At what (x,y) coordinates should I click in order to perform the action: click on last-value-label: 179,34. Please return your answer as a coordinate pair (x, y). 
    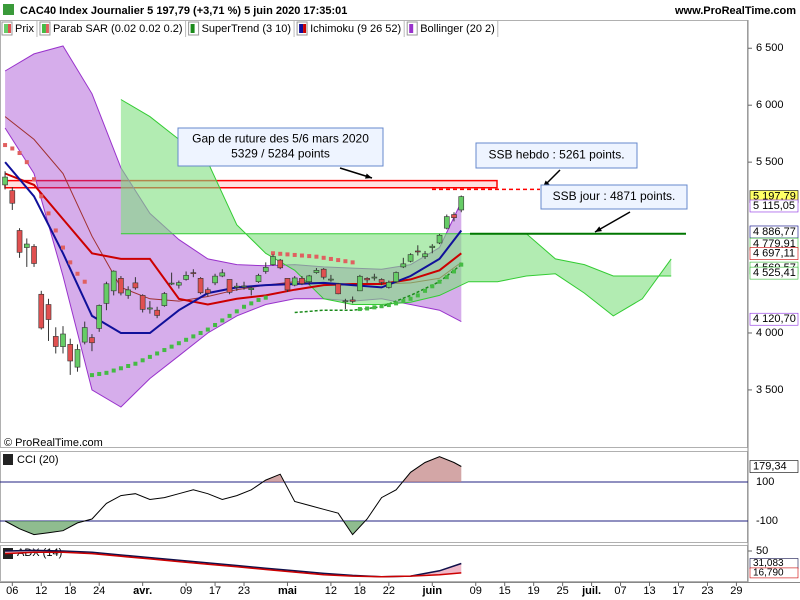
    Looking at the image, I should click on (770, 466).